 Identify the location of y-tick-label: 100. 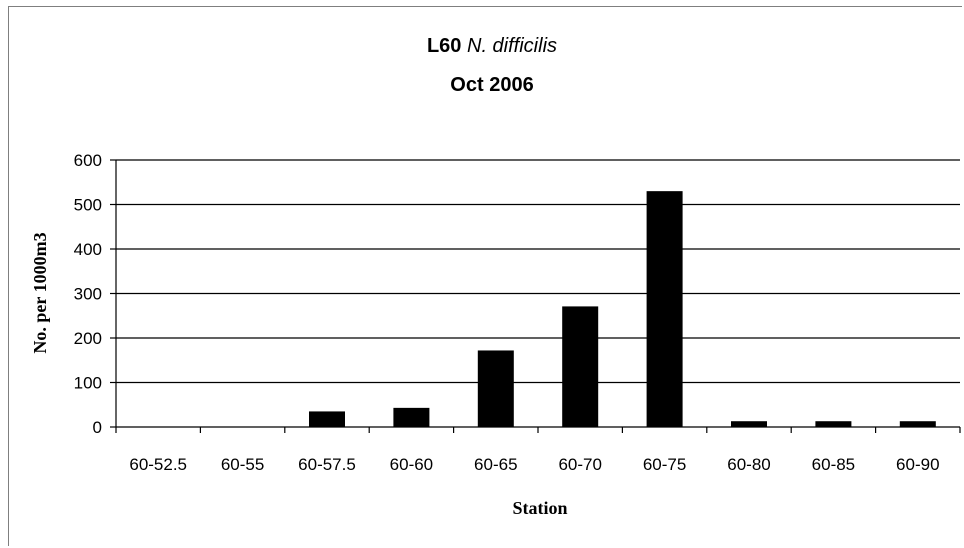
(88, 383).